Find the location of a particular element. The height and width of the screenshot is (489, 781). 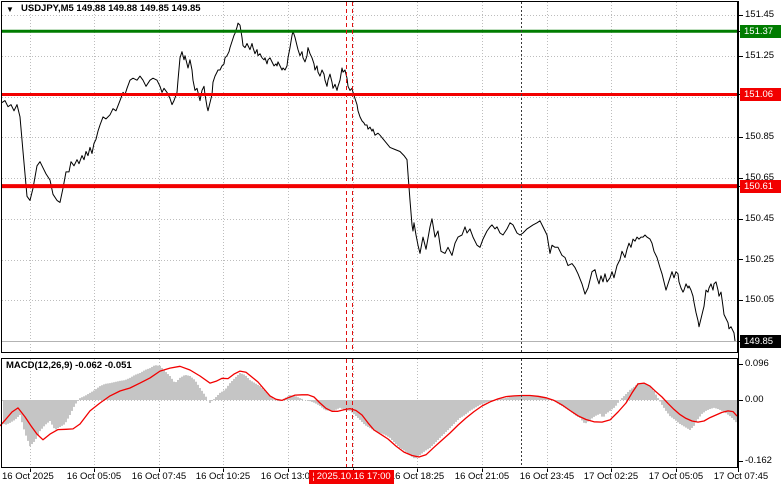

price-axis-label: 150.05 is located at coordinates (760, 300).